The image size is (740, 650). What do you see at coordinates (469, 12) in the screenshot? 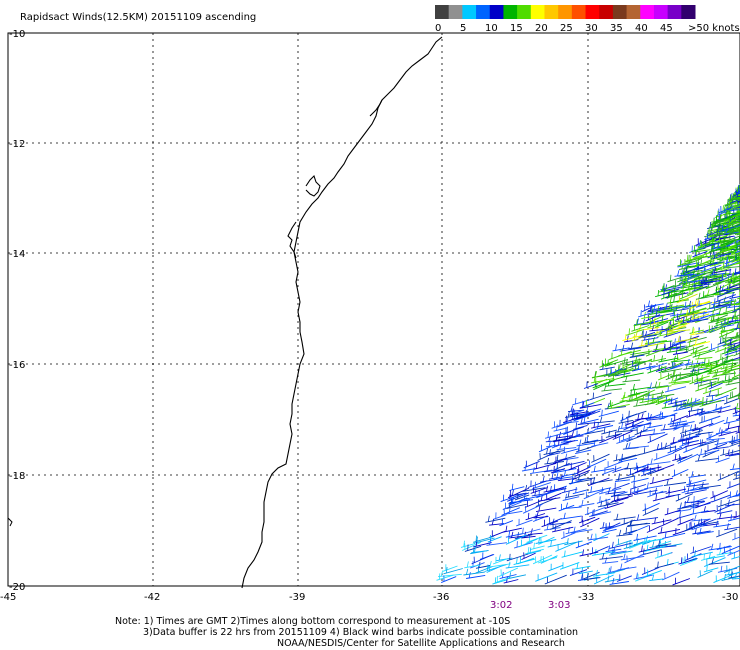
I see `legend-swatch` at bounding box center [469, 12].